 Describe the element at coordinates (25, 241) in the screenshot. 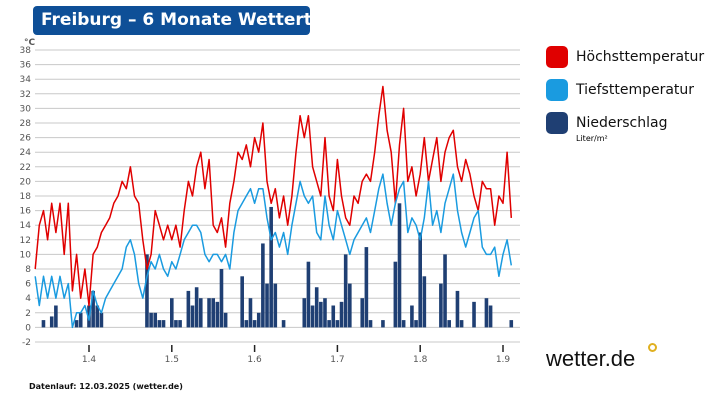

I see `y-tick-label: 12` at that location.